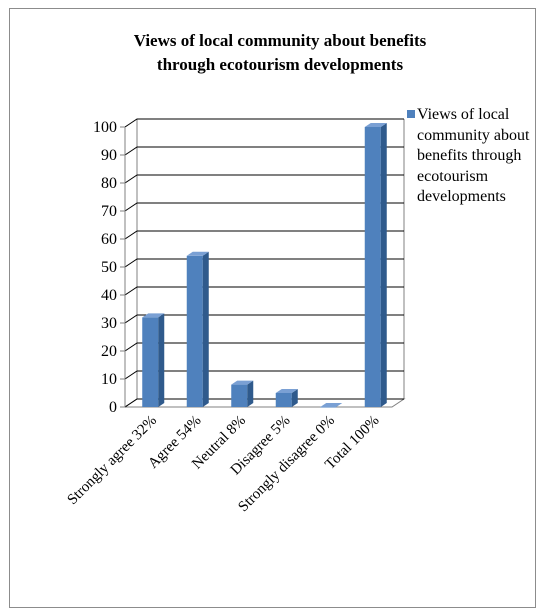 This screenshot has height=608, width=539. What do you see at coordinates (109, 295) in the screenshot?
I see `y-tick-label: 40` at bounding box center [109, 295].